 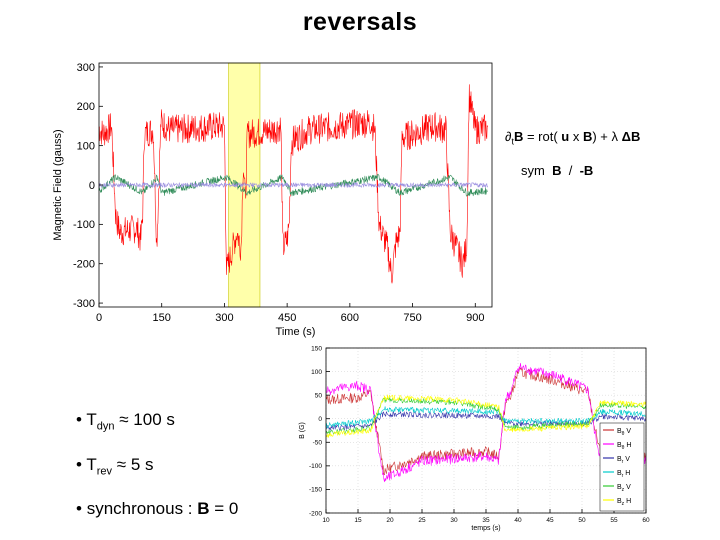 I want to click on x-tick-label: 900, so click(x=475, y=318).